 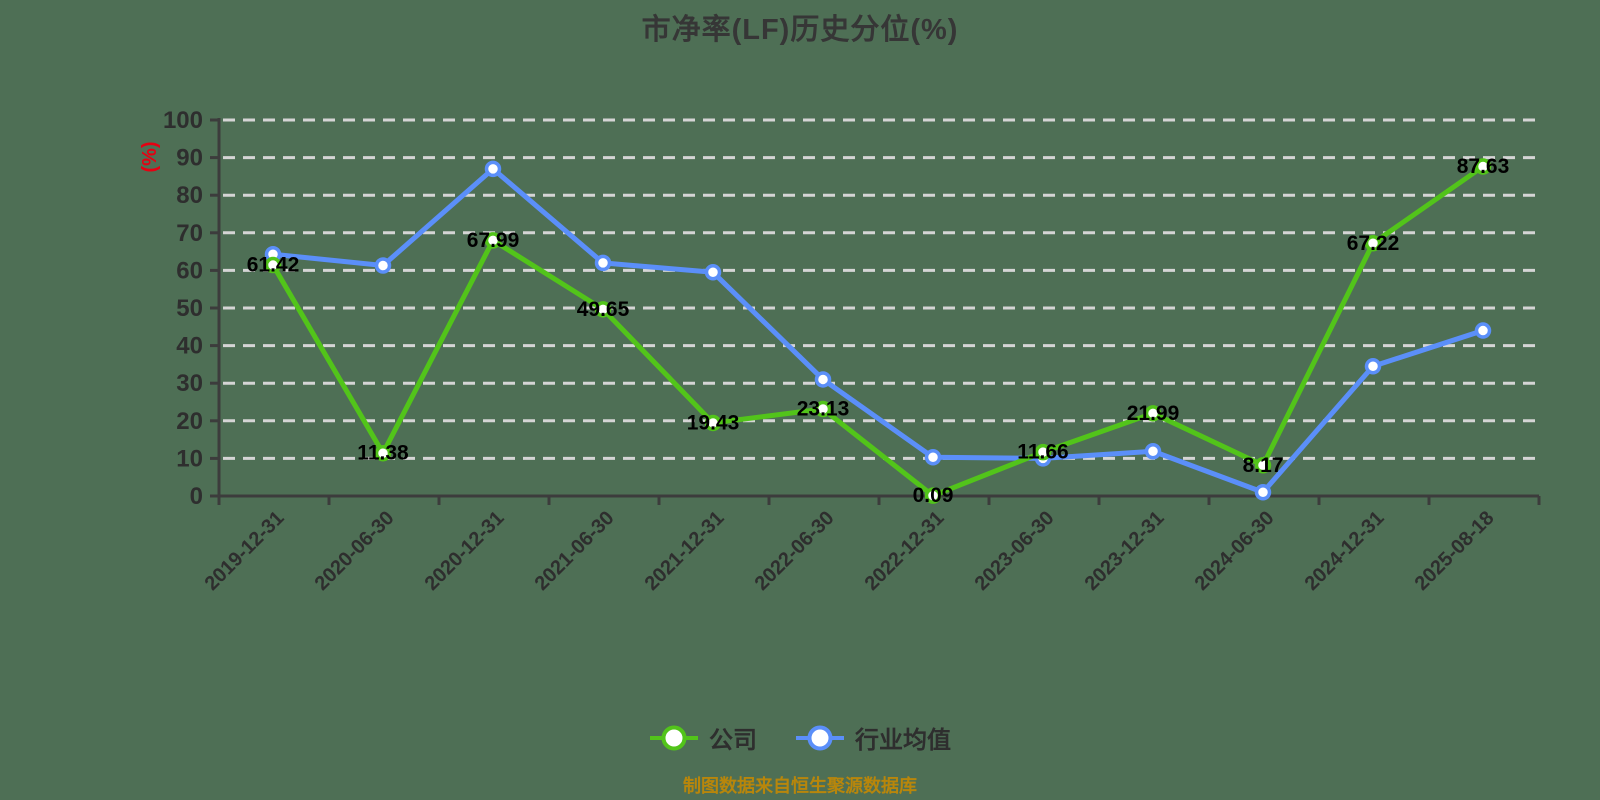 What do you see at coordinates (189, 346) in the screenshot?
I see `y-axis-label: 40` at bounding box center [189, 346].